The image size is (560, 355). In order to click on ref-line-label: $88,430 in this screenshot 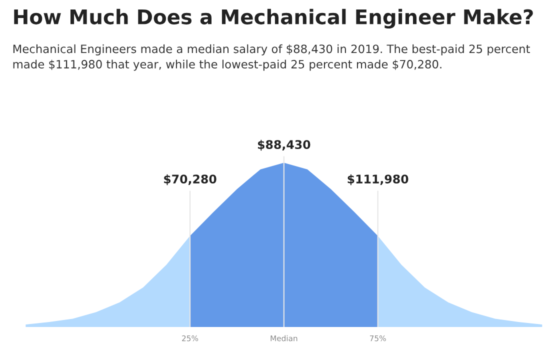, I will do `click(284, 145)`.